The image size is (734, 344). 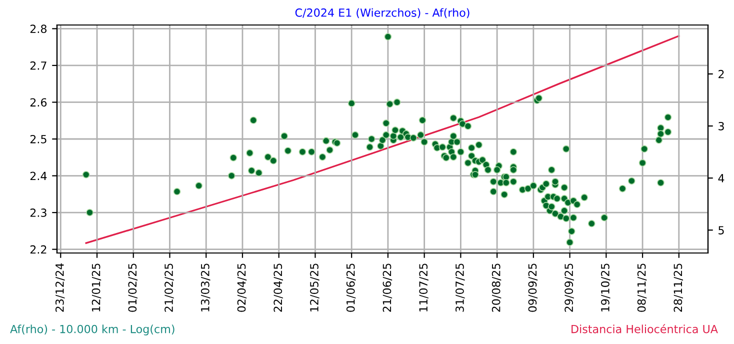 What do you see at coordinates (315, 288) in the screenshot?
I see `x-tick-label: 12/05/25` at bounding box center [315, 288].